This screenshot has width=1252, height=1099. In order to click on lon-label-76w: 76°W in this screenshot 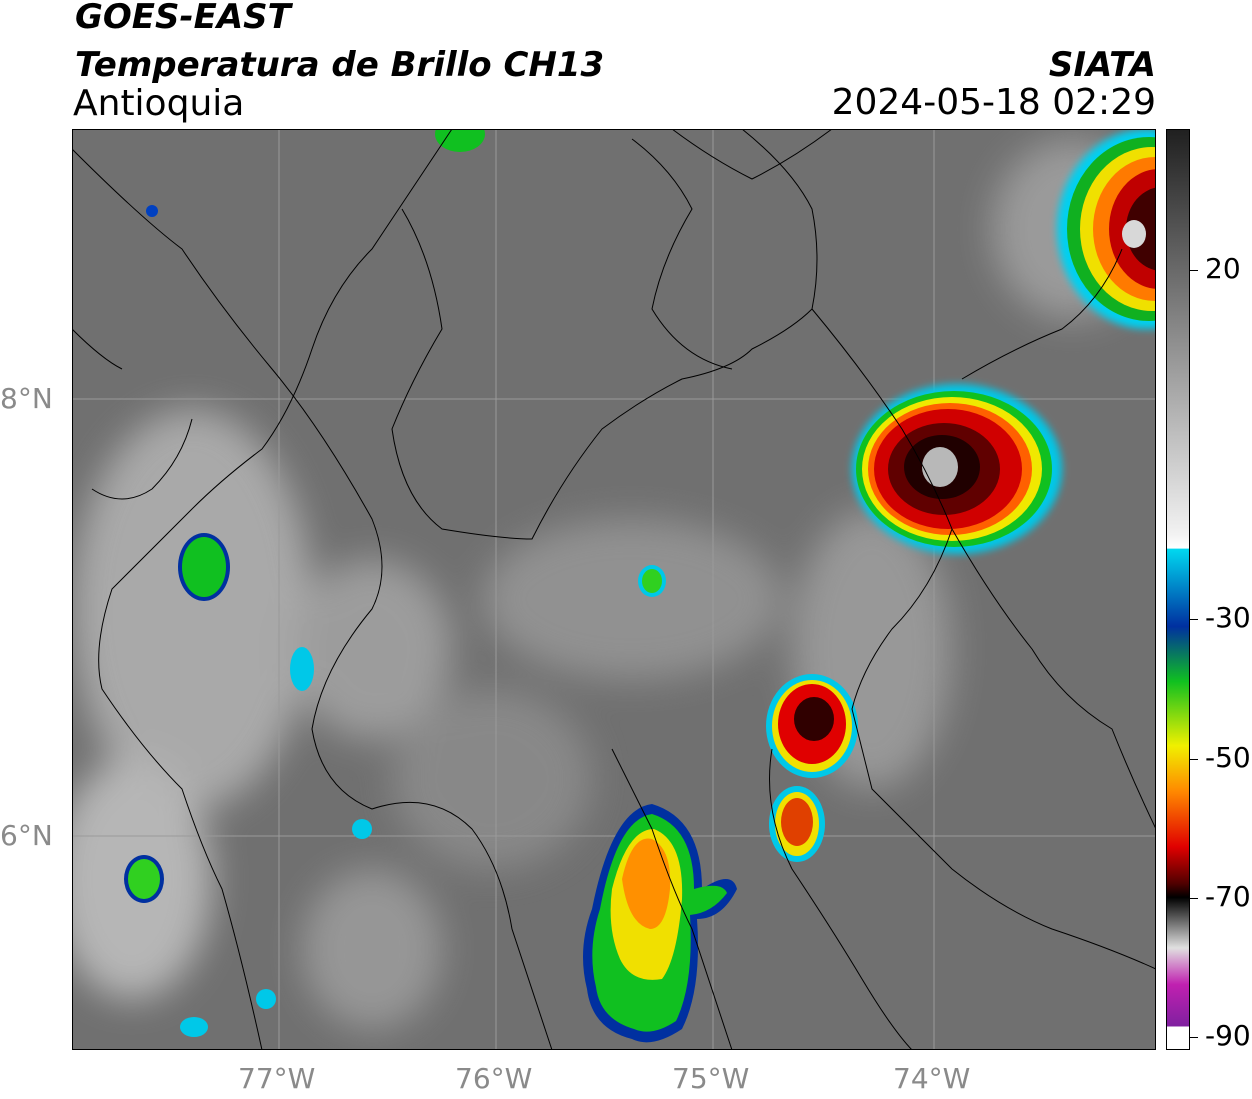, I will do `click(494, 1078)`.